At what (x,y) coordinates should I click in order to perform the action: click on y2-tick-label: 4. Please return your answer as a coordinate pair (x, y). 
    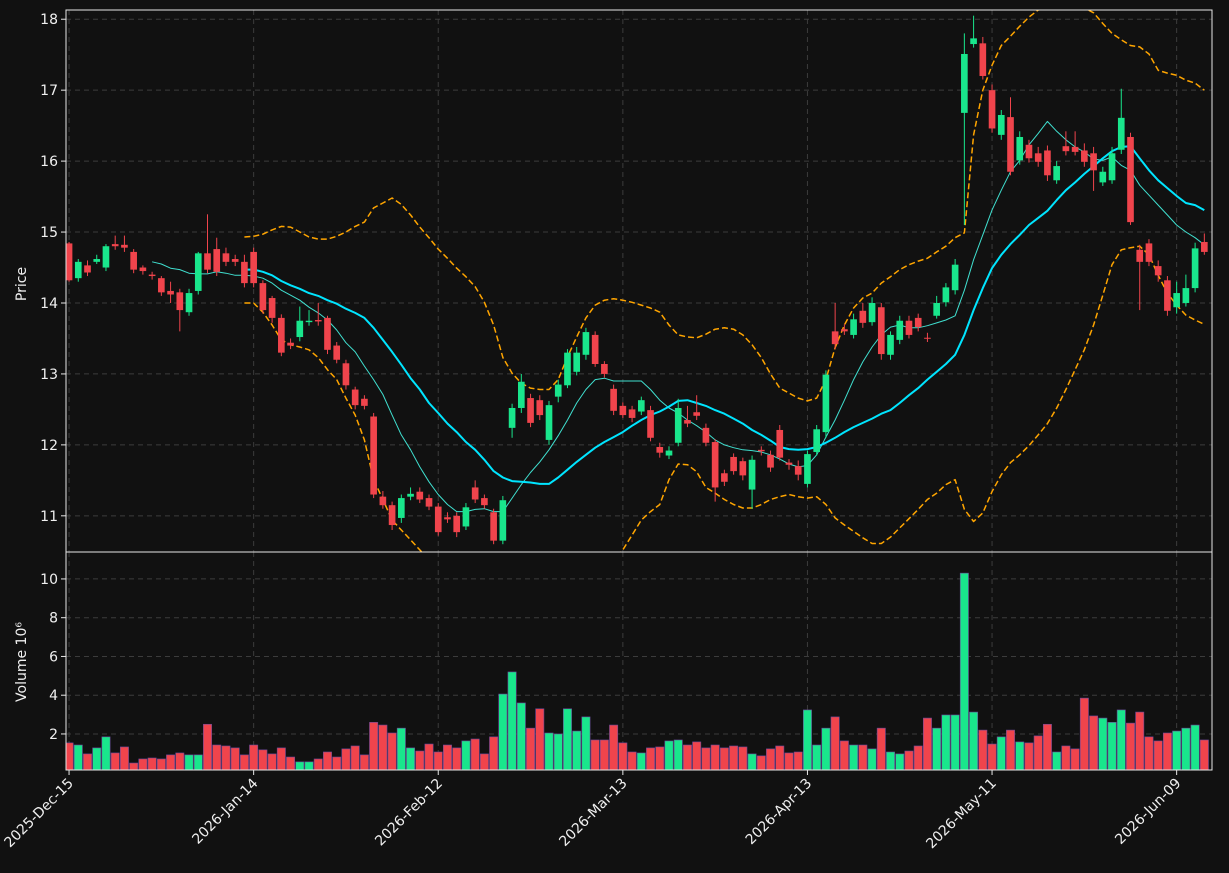
    Looking at the image, I should click on (53, 696).